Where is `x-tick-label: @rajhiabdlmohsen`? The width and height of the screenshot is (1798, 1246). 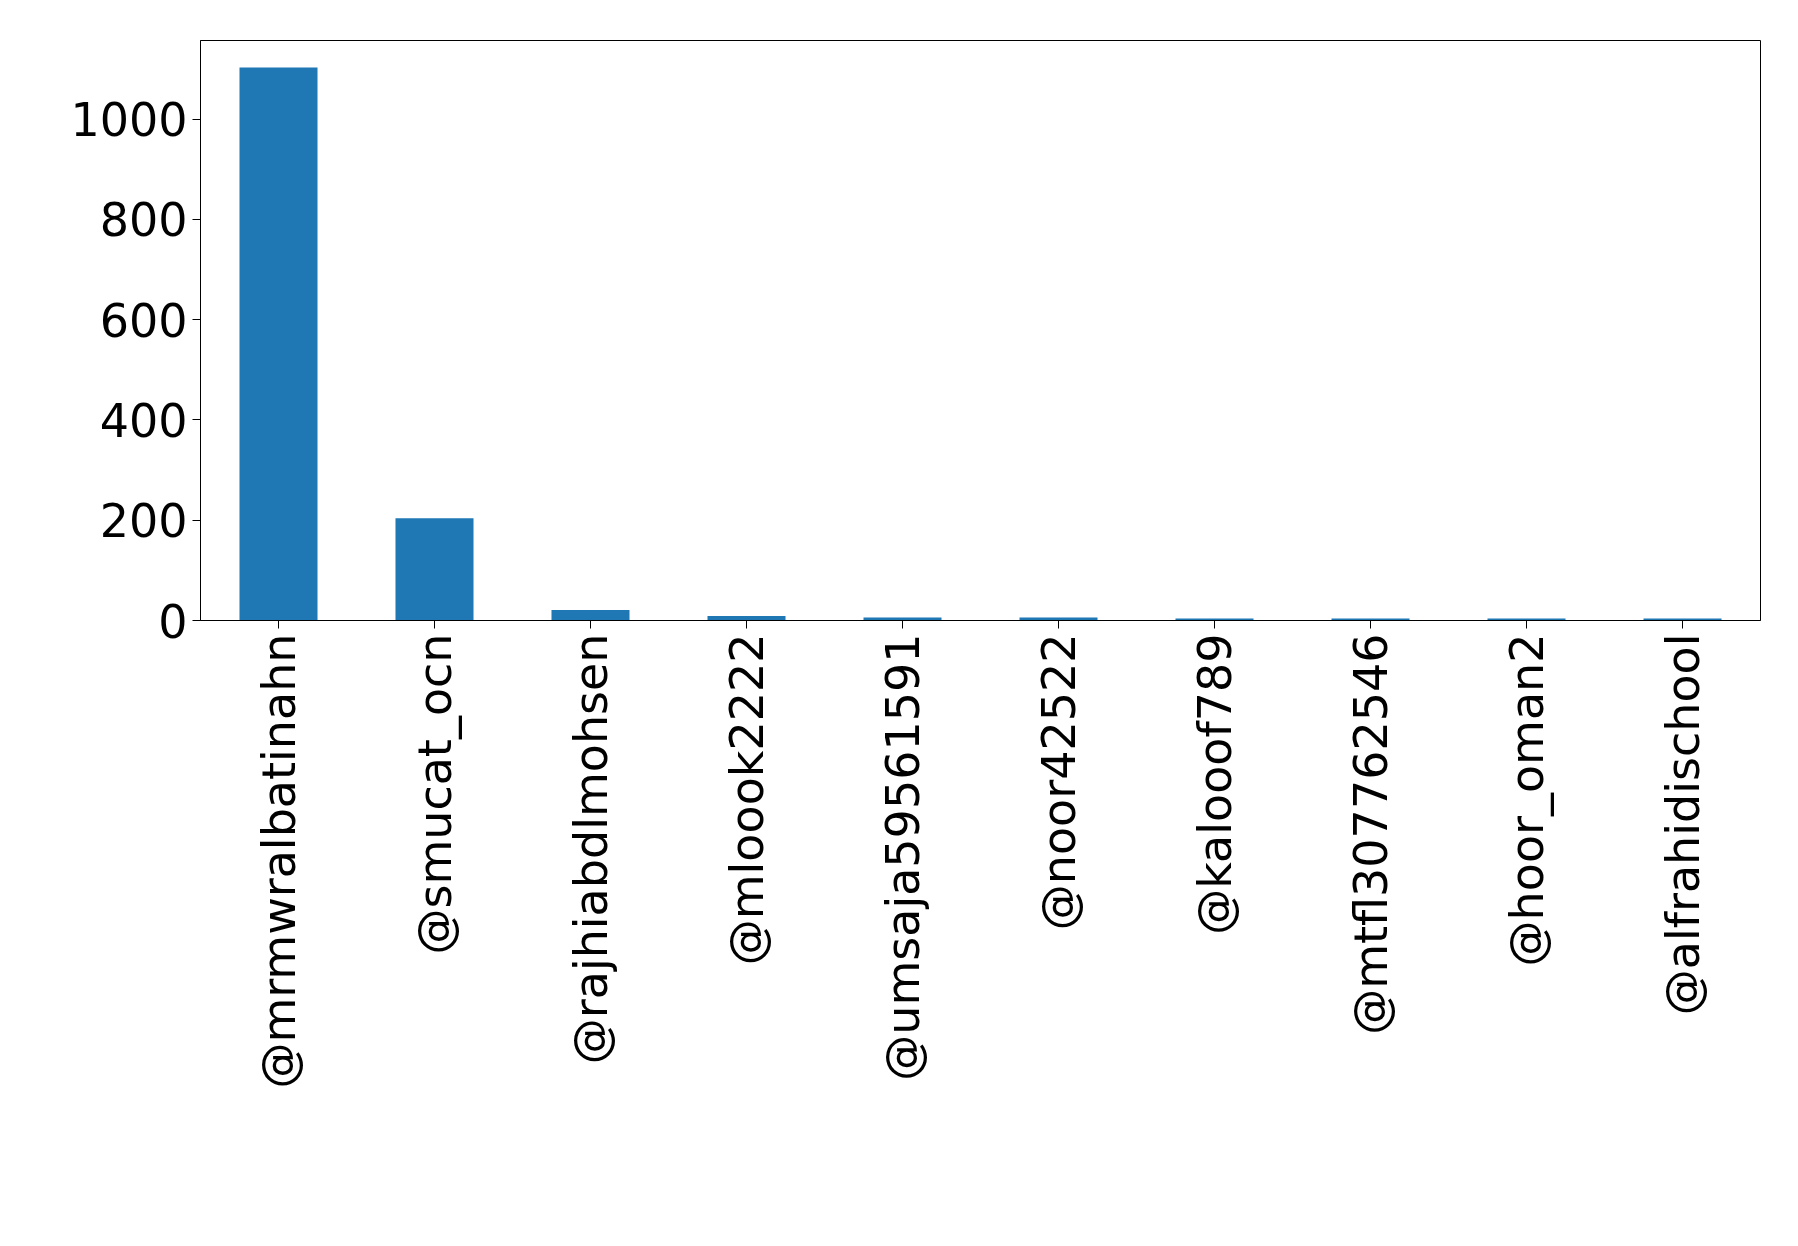 x-tick-label: @rajhiabdlmohsen is located at coordinates (590, 849).